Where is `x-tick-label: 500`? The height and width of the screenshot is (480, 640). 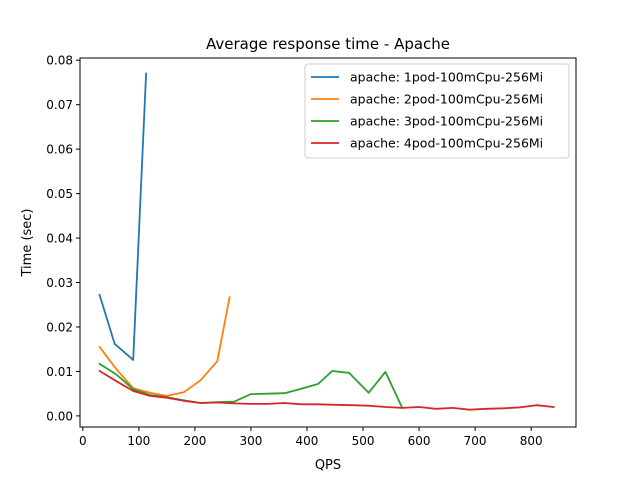
x-tick-label: 500 is located at coordinates (363, 441).